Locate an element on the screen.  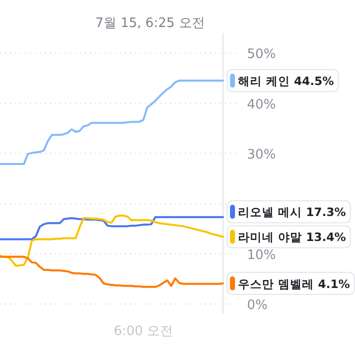
y-tick-label: 10% is located at coordinates (261, 255).